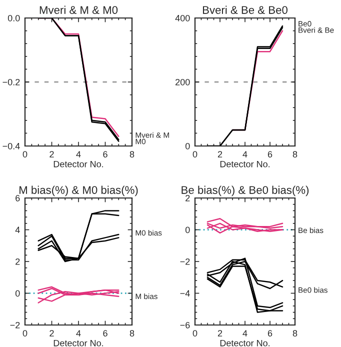  What do you see at coordinates (79, 10) in the screenshot?
I see `chart-title: Mveri & M & M0` at bounding box center [79, 10].